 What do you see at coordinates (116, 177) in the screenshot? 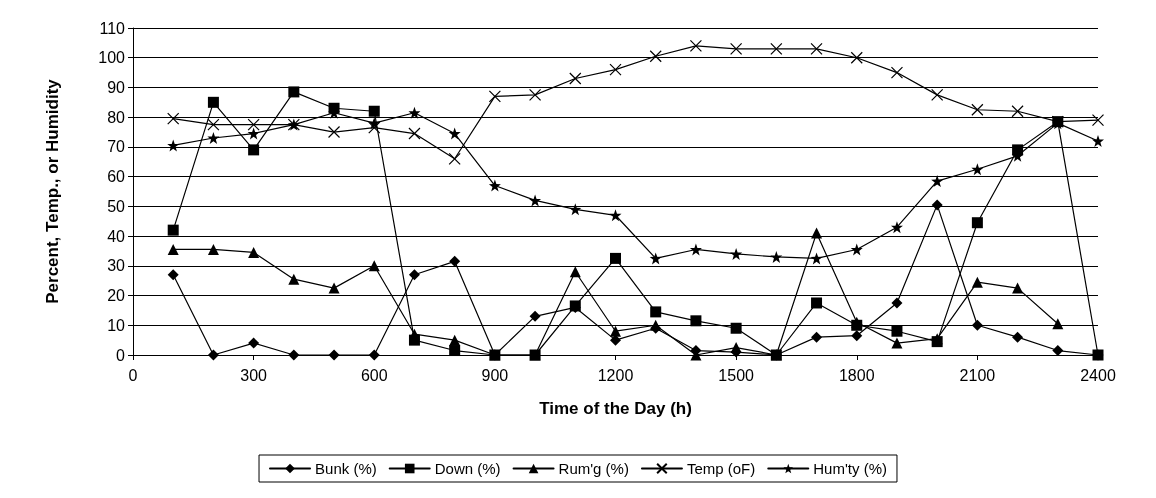
I see `y-tick-label: 60` at bounding box center [116, 177].